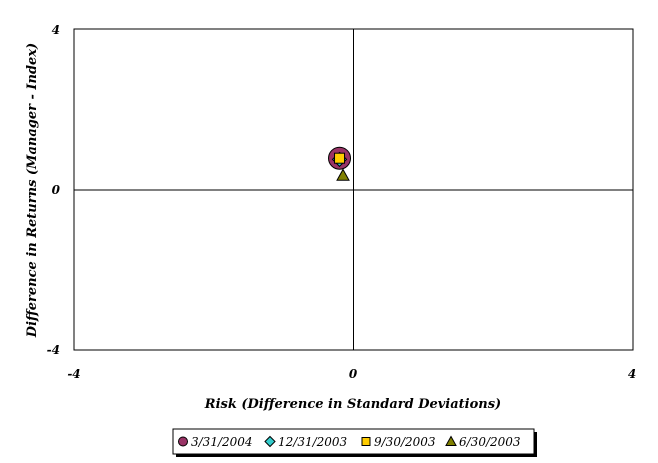 This screenshot has width=658, height=463. I want to click on legend: 3/31/2004 12/31/2003 9/30/2003 6/30/2003, so click(349, 442).